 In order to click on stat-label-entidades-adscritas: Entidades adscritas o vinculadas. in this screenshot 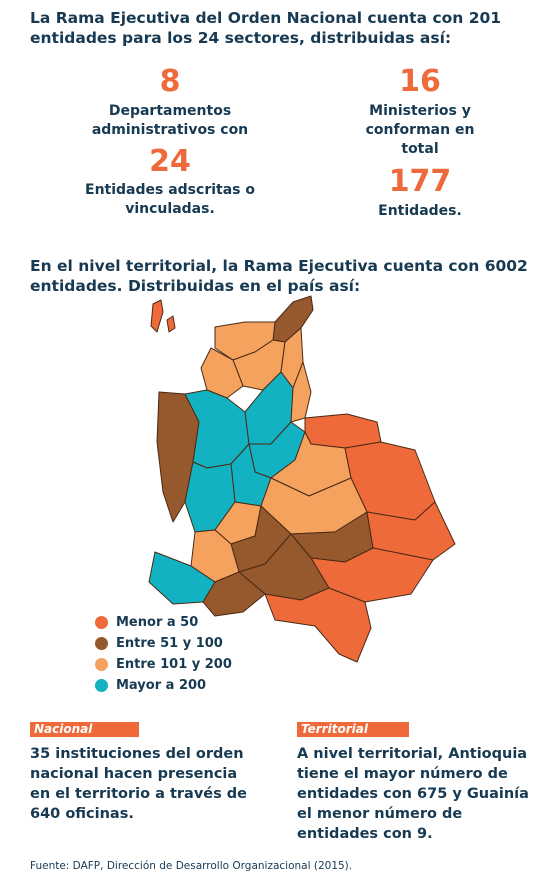, I will do `click(170, 199)`.